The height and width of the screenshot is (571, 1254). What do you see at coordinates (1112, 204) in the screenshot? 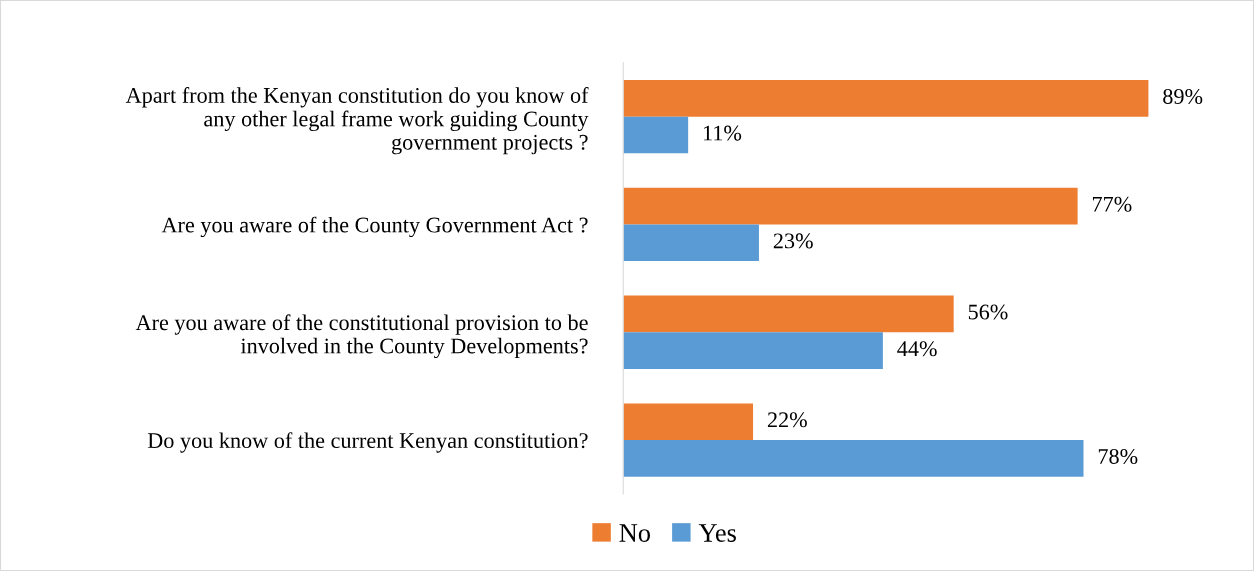
I see `data-label: 77%` at bounding box center [1112, 204].